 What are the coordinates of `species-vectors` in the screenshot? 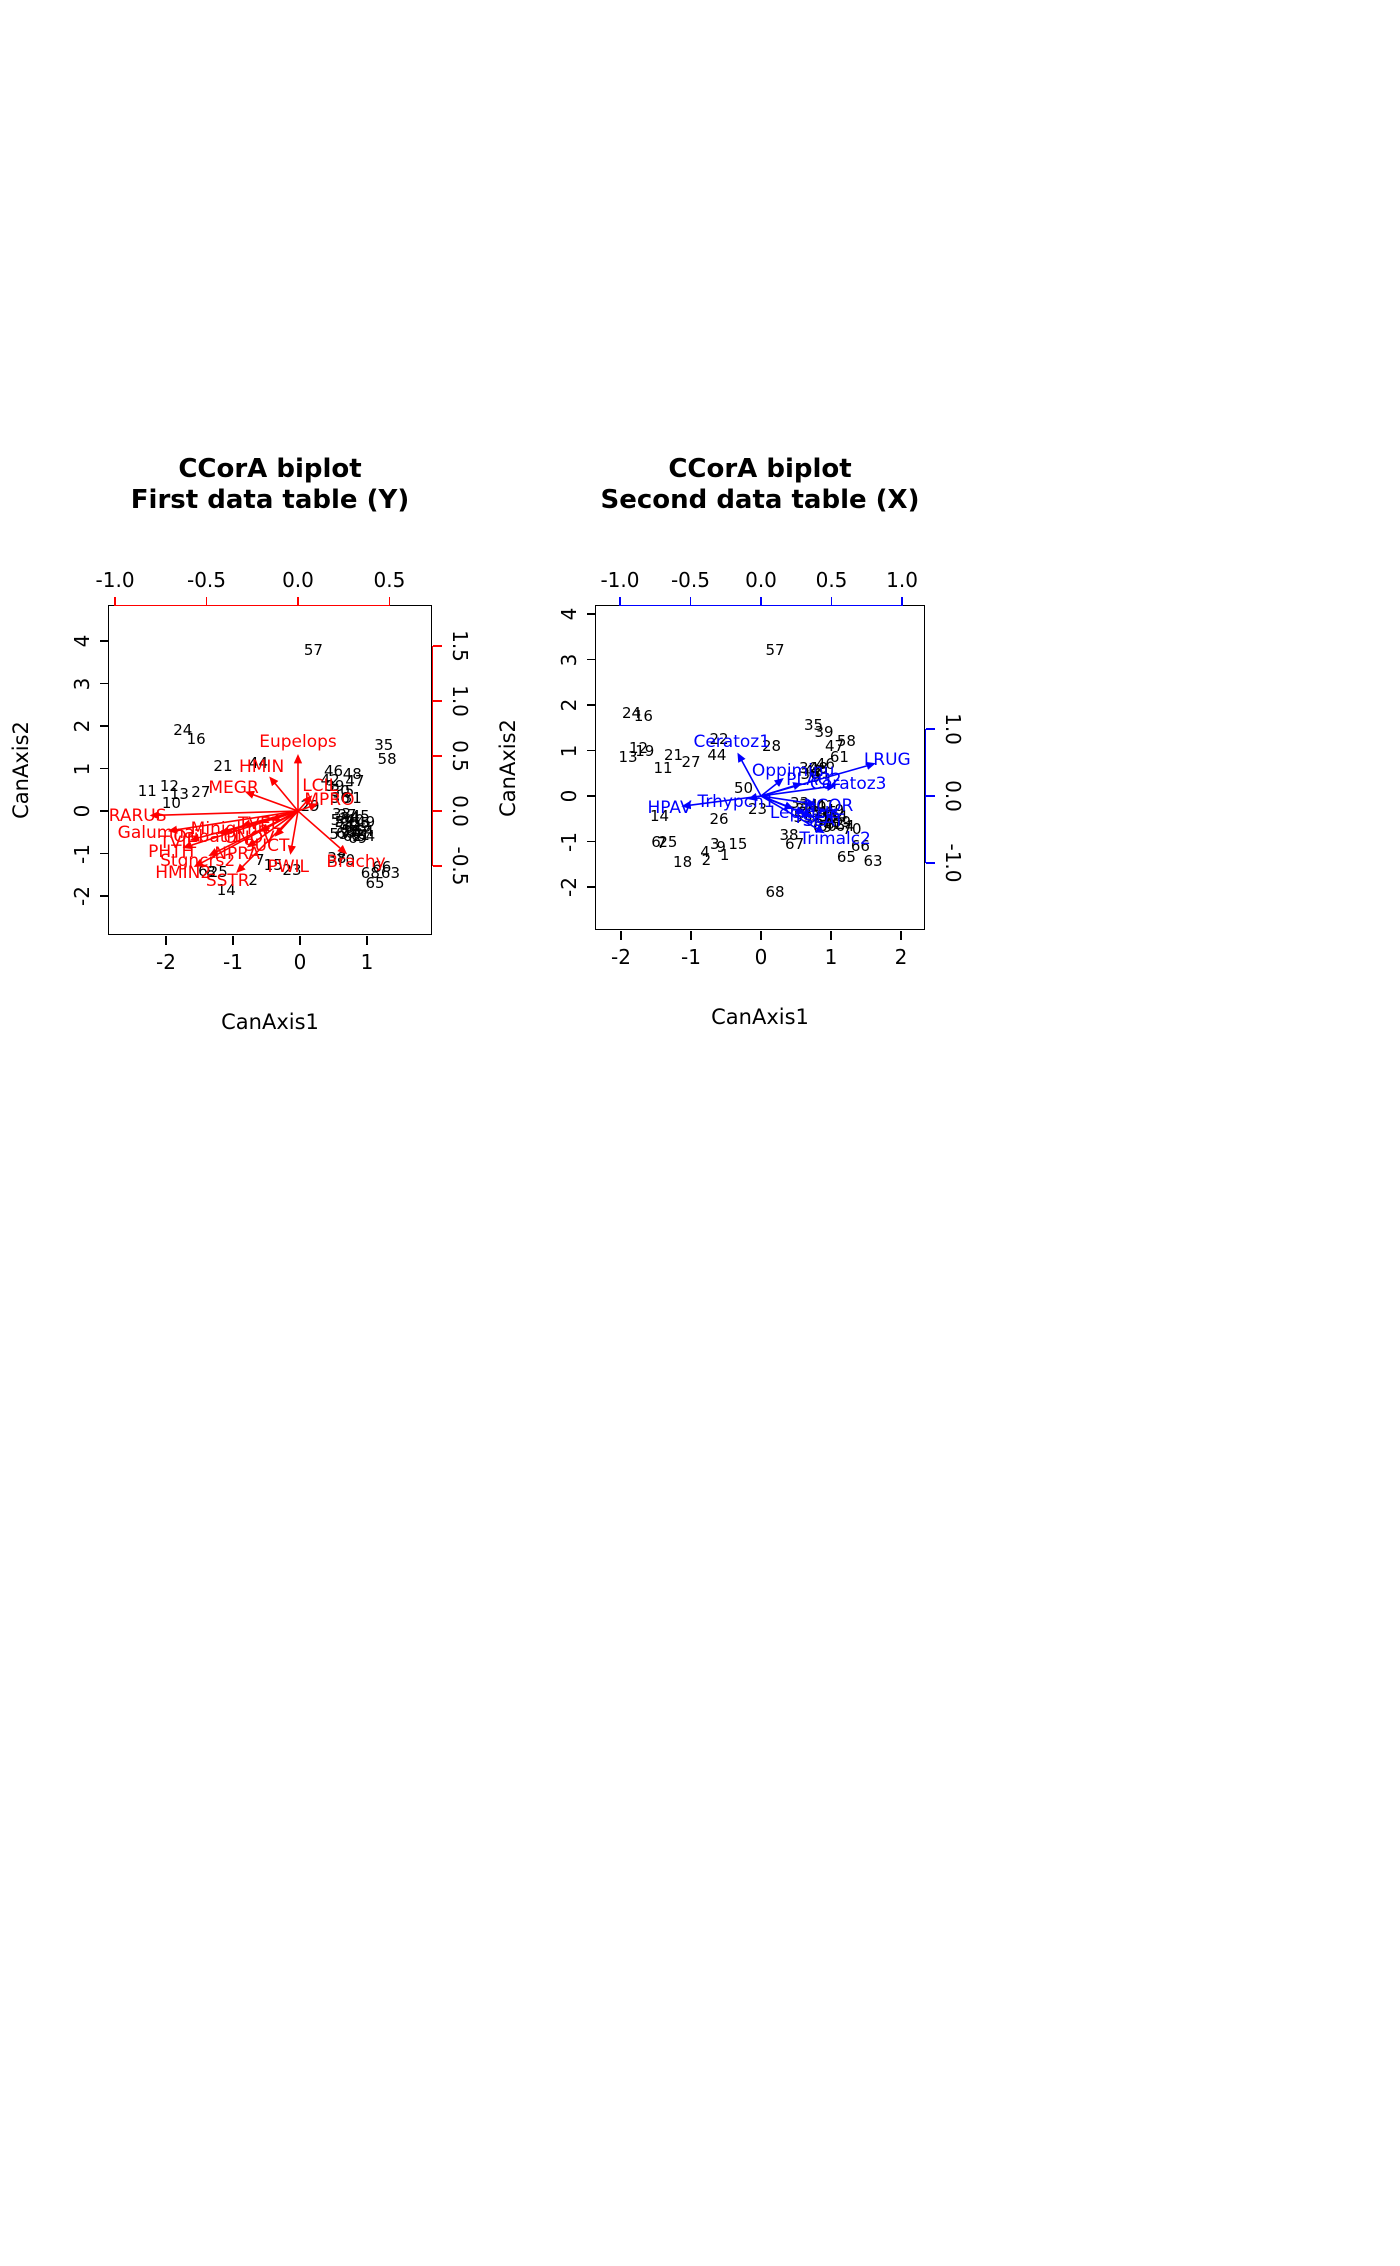 It's located at (248, 813).